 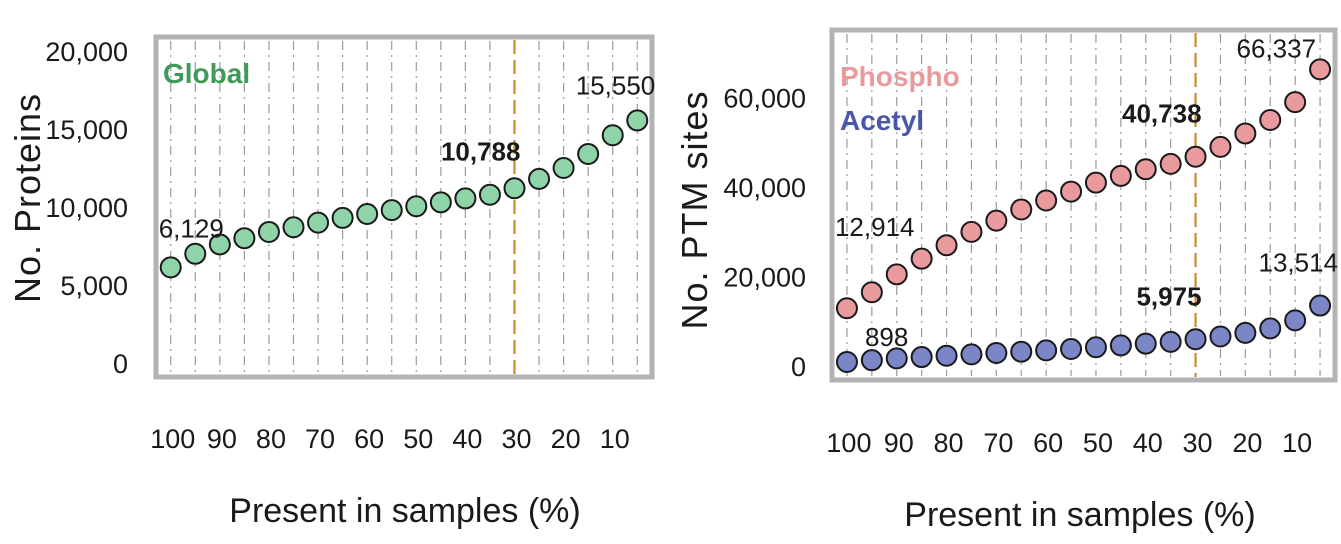 I want to click on y-tick-label: 10,000, so click(x=86, y=208).